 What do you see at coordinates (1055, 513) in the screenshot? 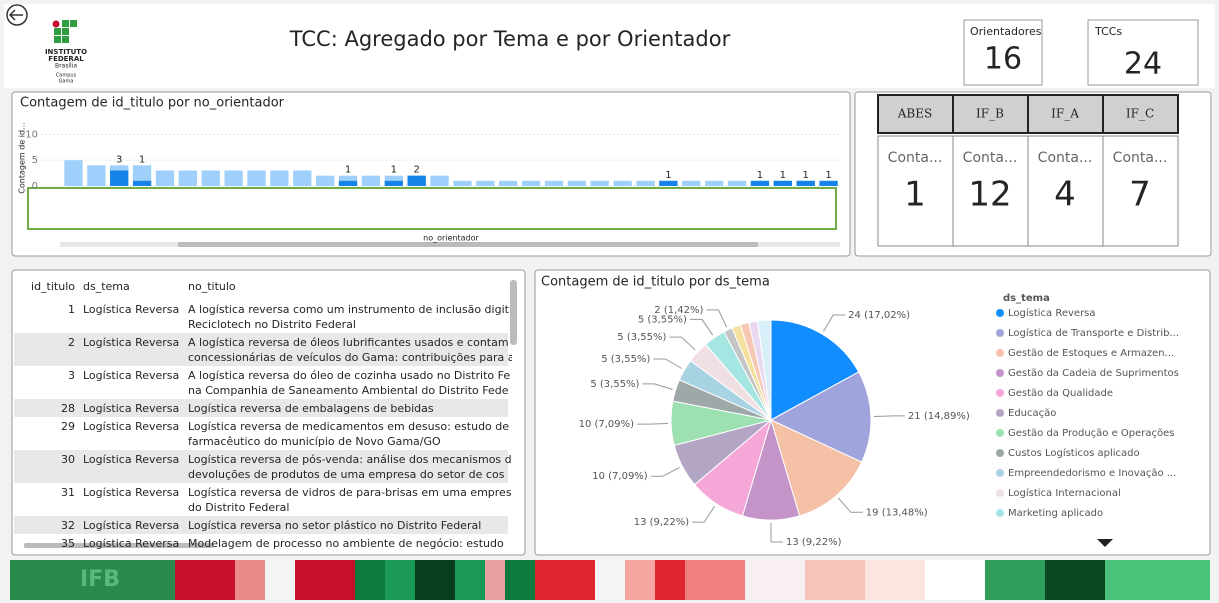
I see `legend-label: Marketing aplicado` at bounding box center [1055, 513].